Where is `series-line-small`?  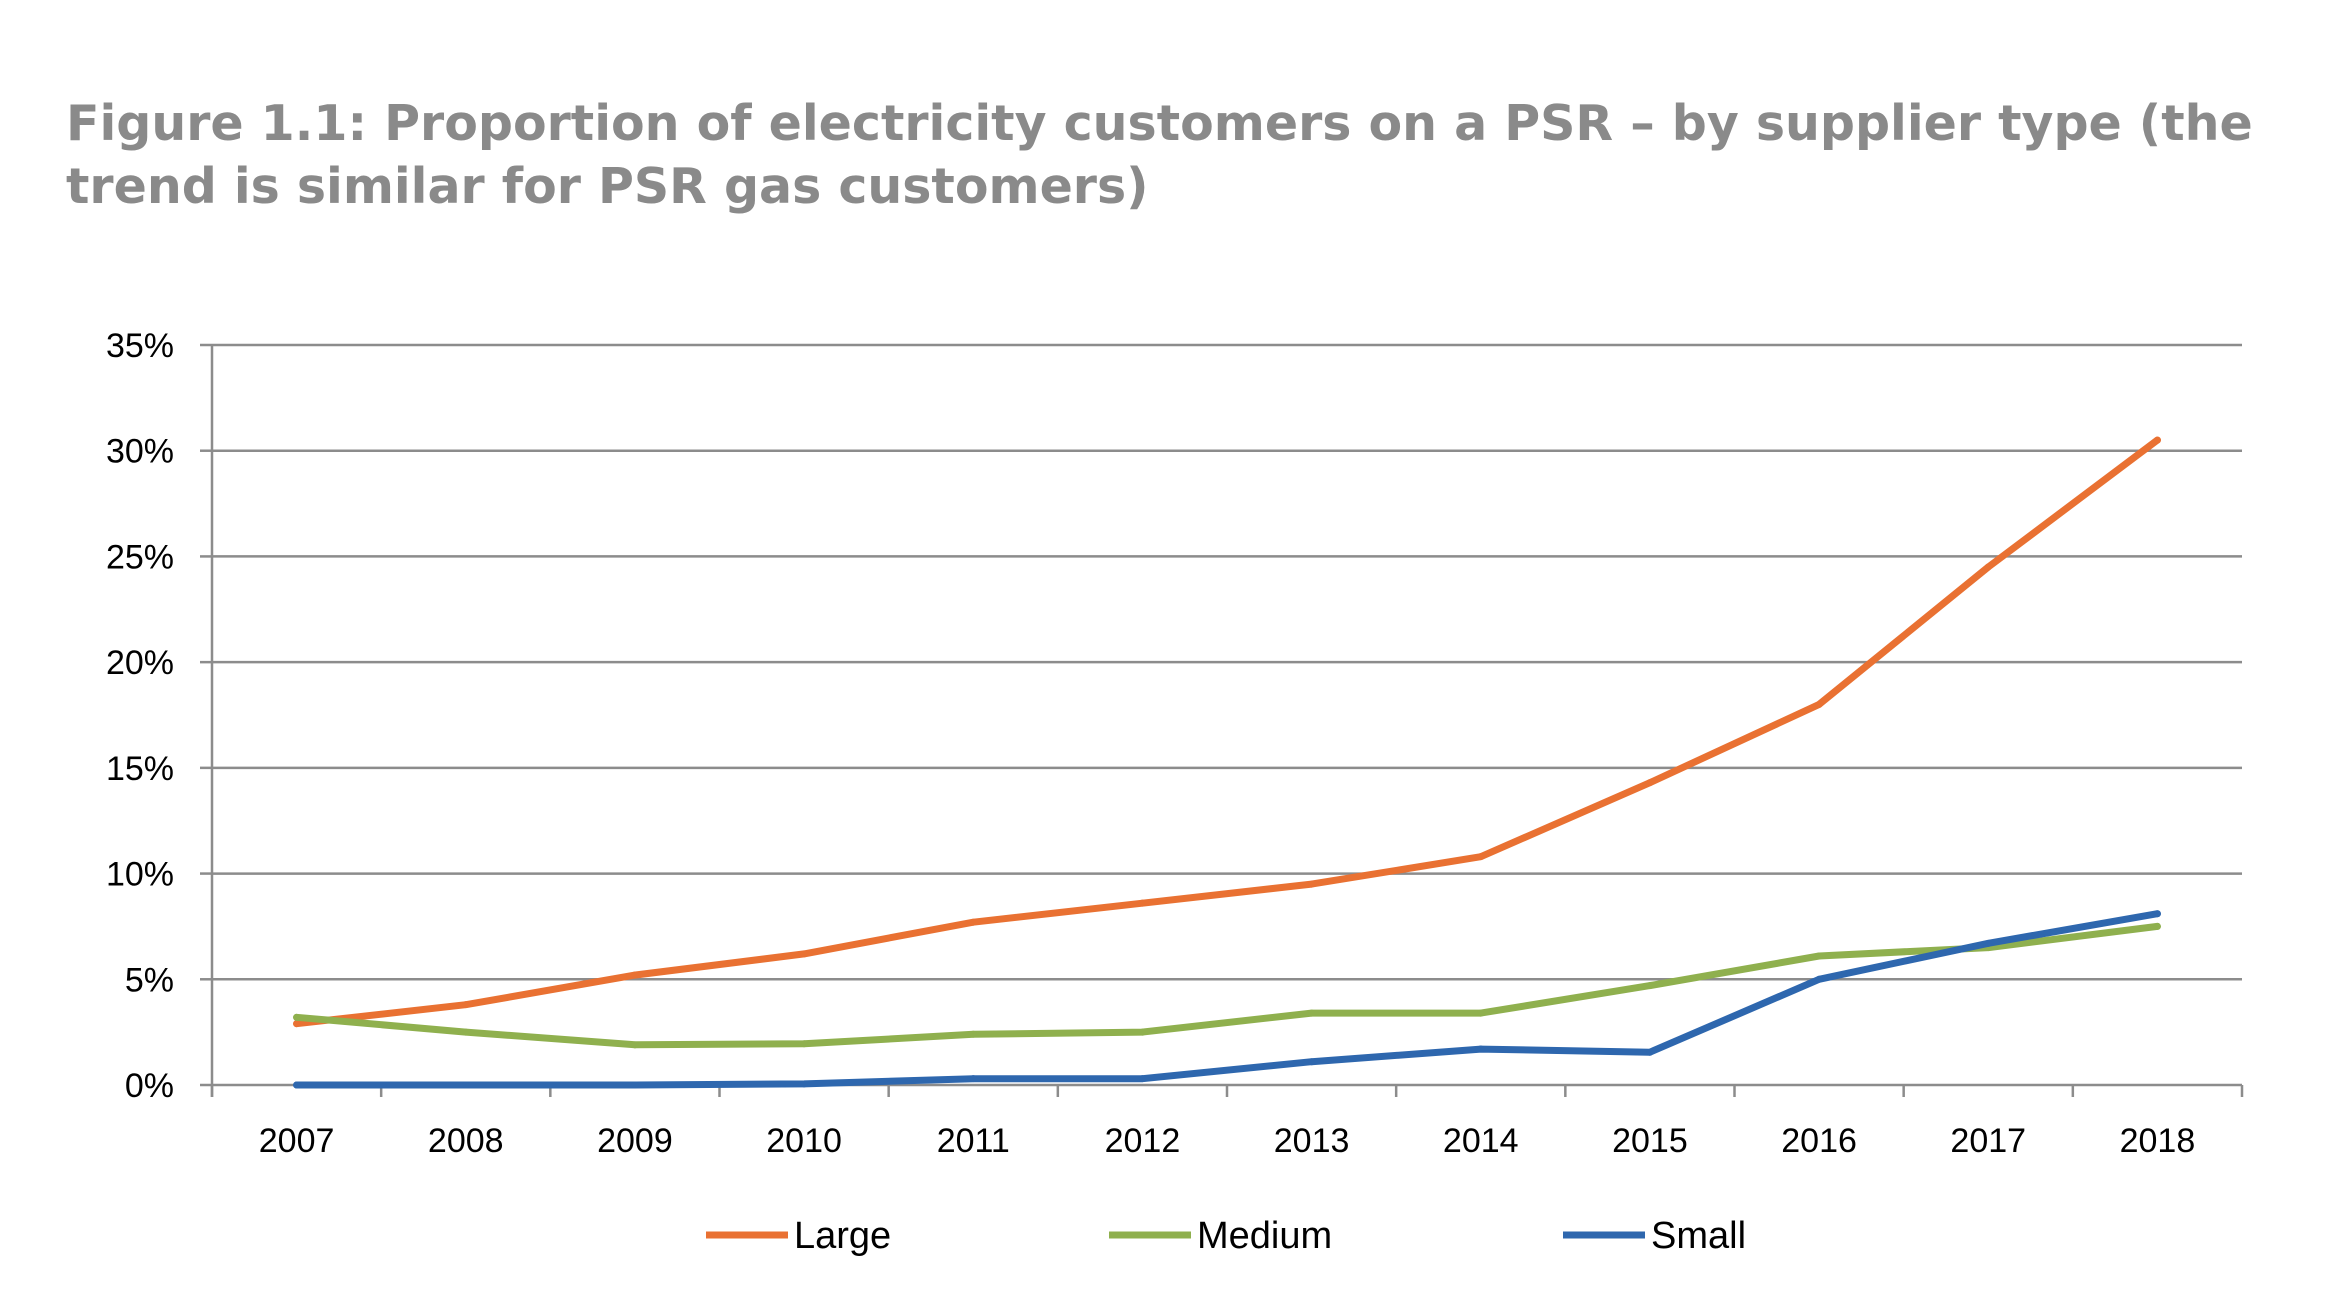
series-line-small is located at coordinates (1227, 999).